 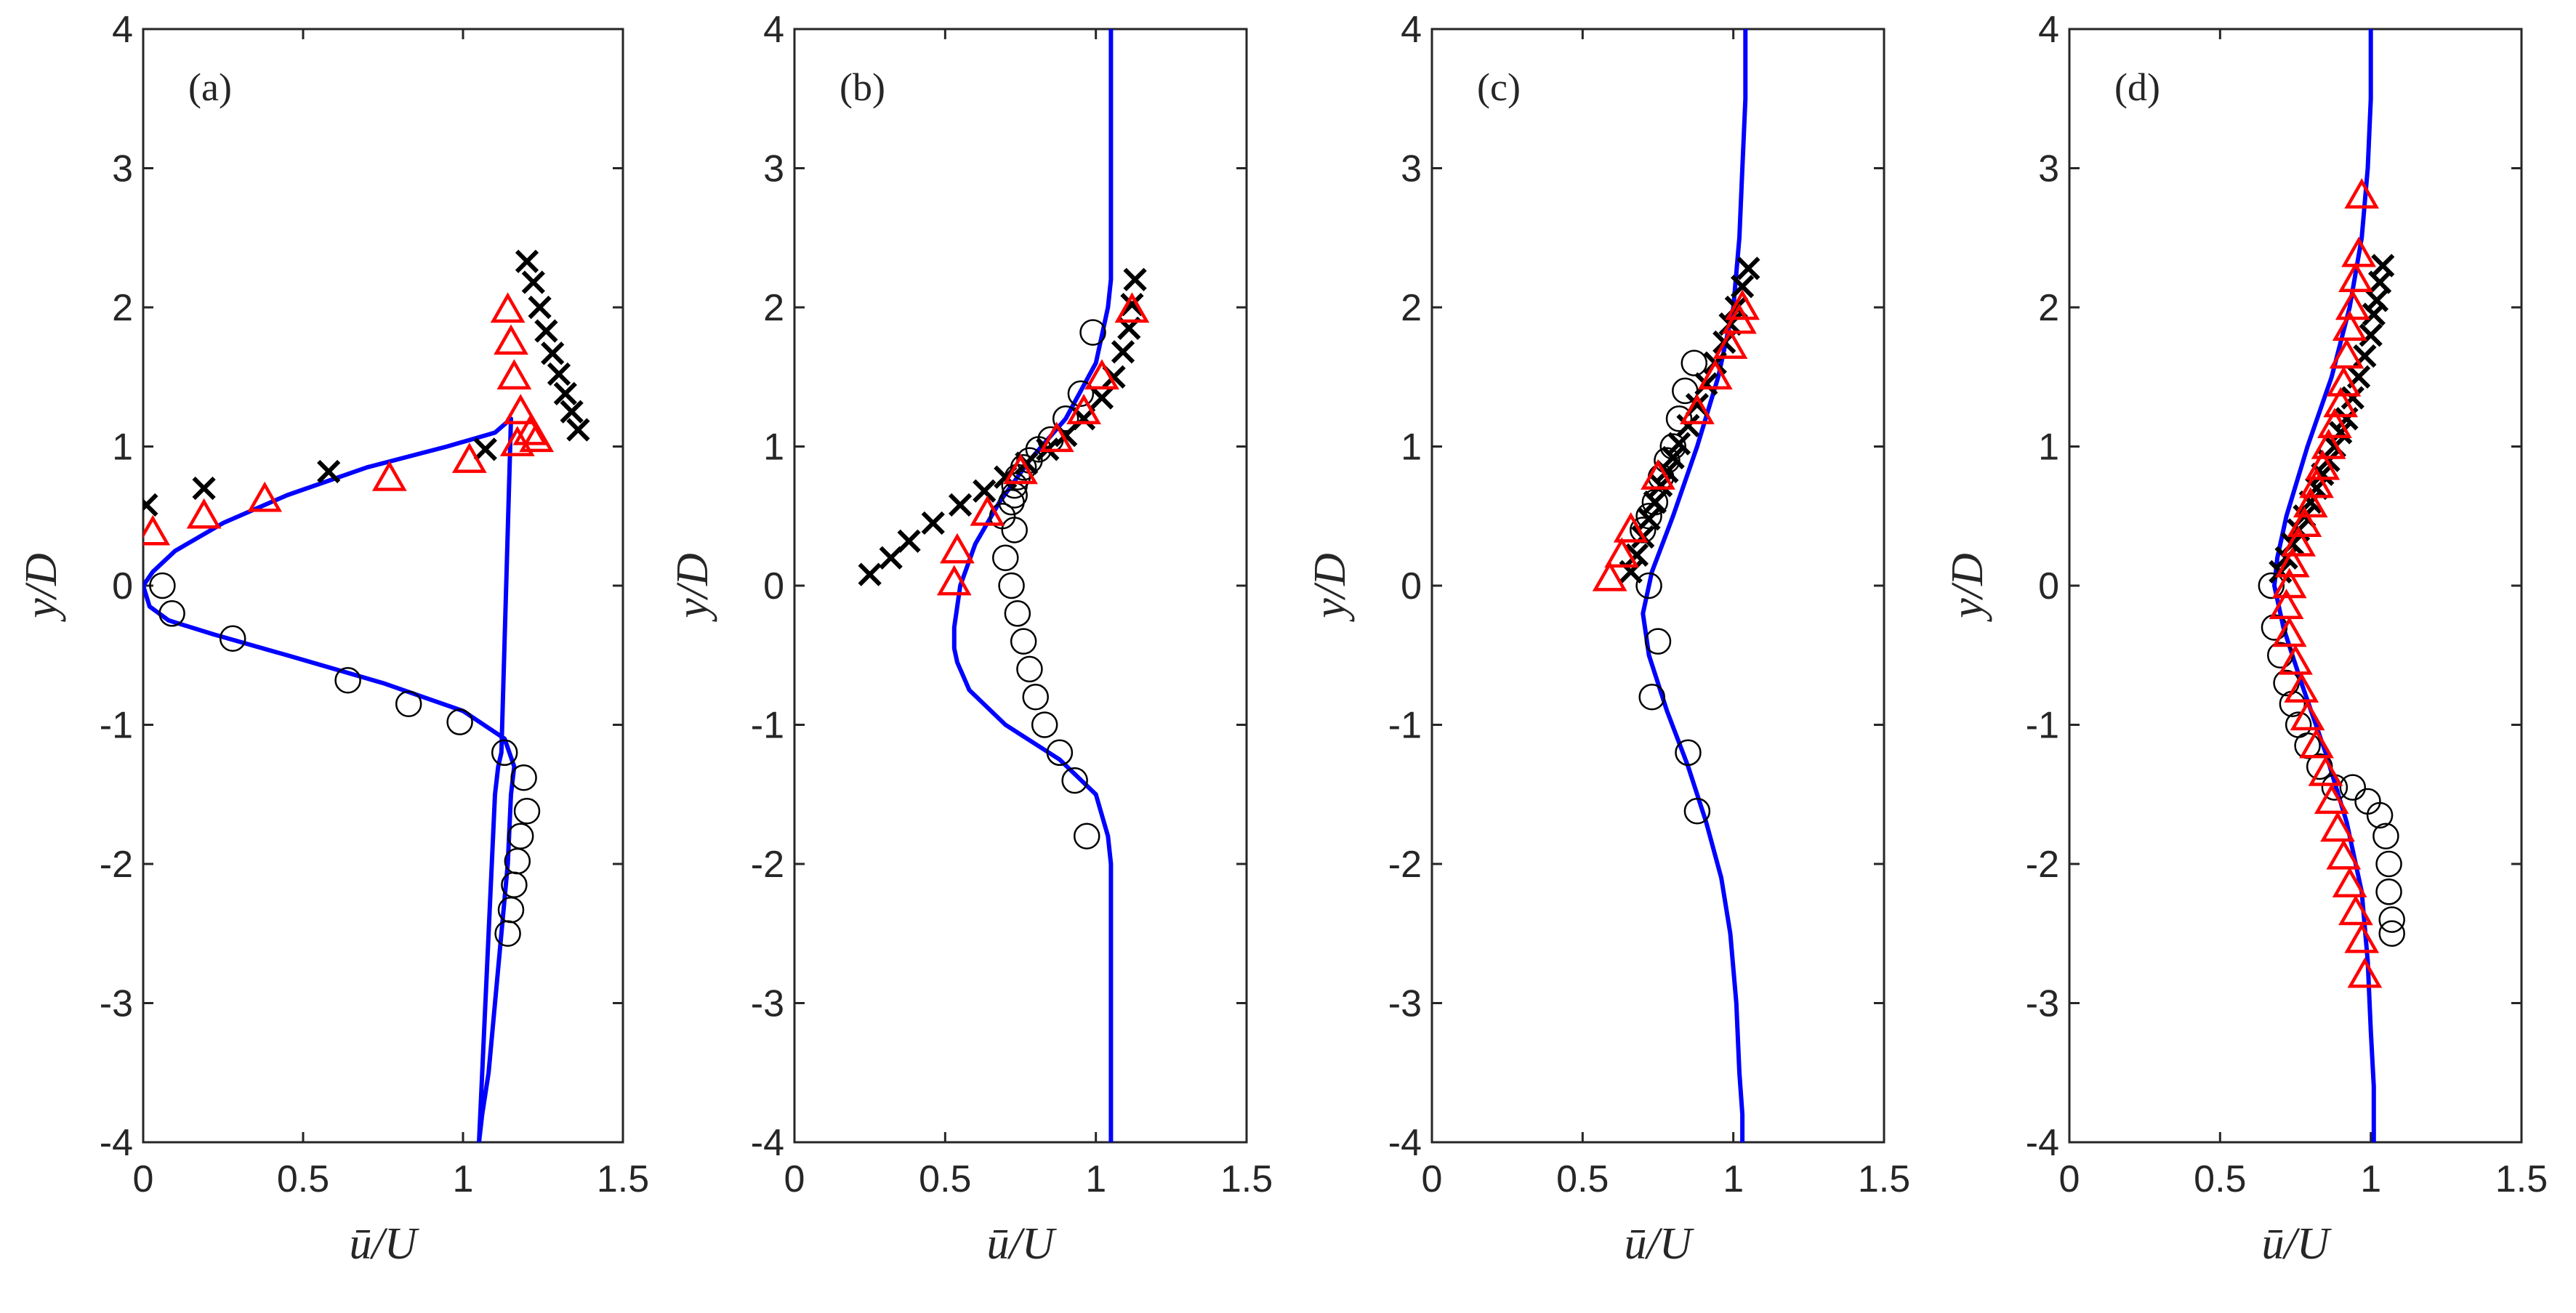 I want to click on y-tick-label: -2, so click(x=2042, y=865).